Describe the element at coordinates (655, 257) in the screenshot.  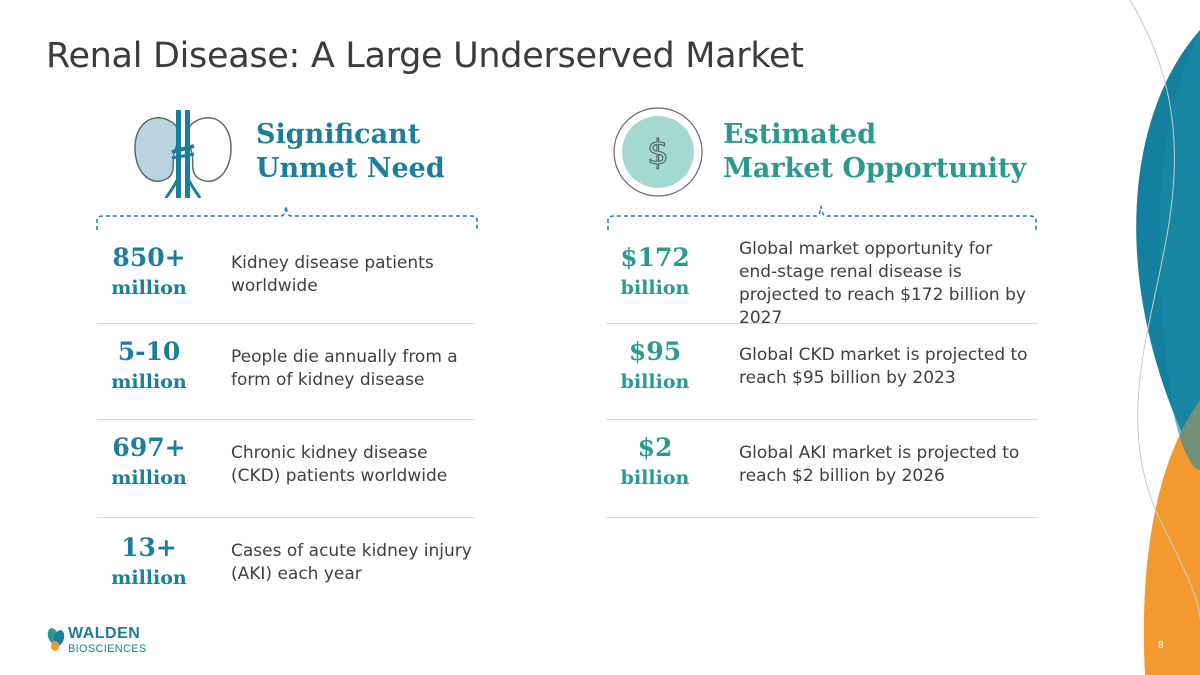
I see `stat-number: $172` at that location.